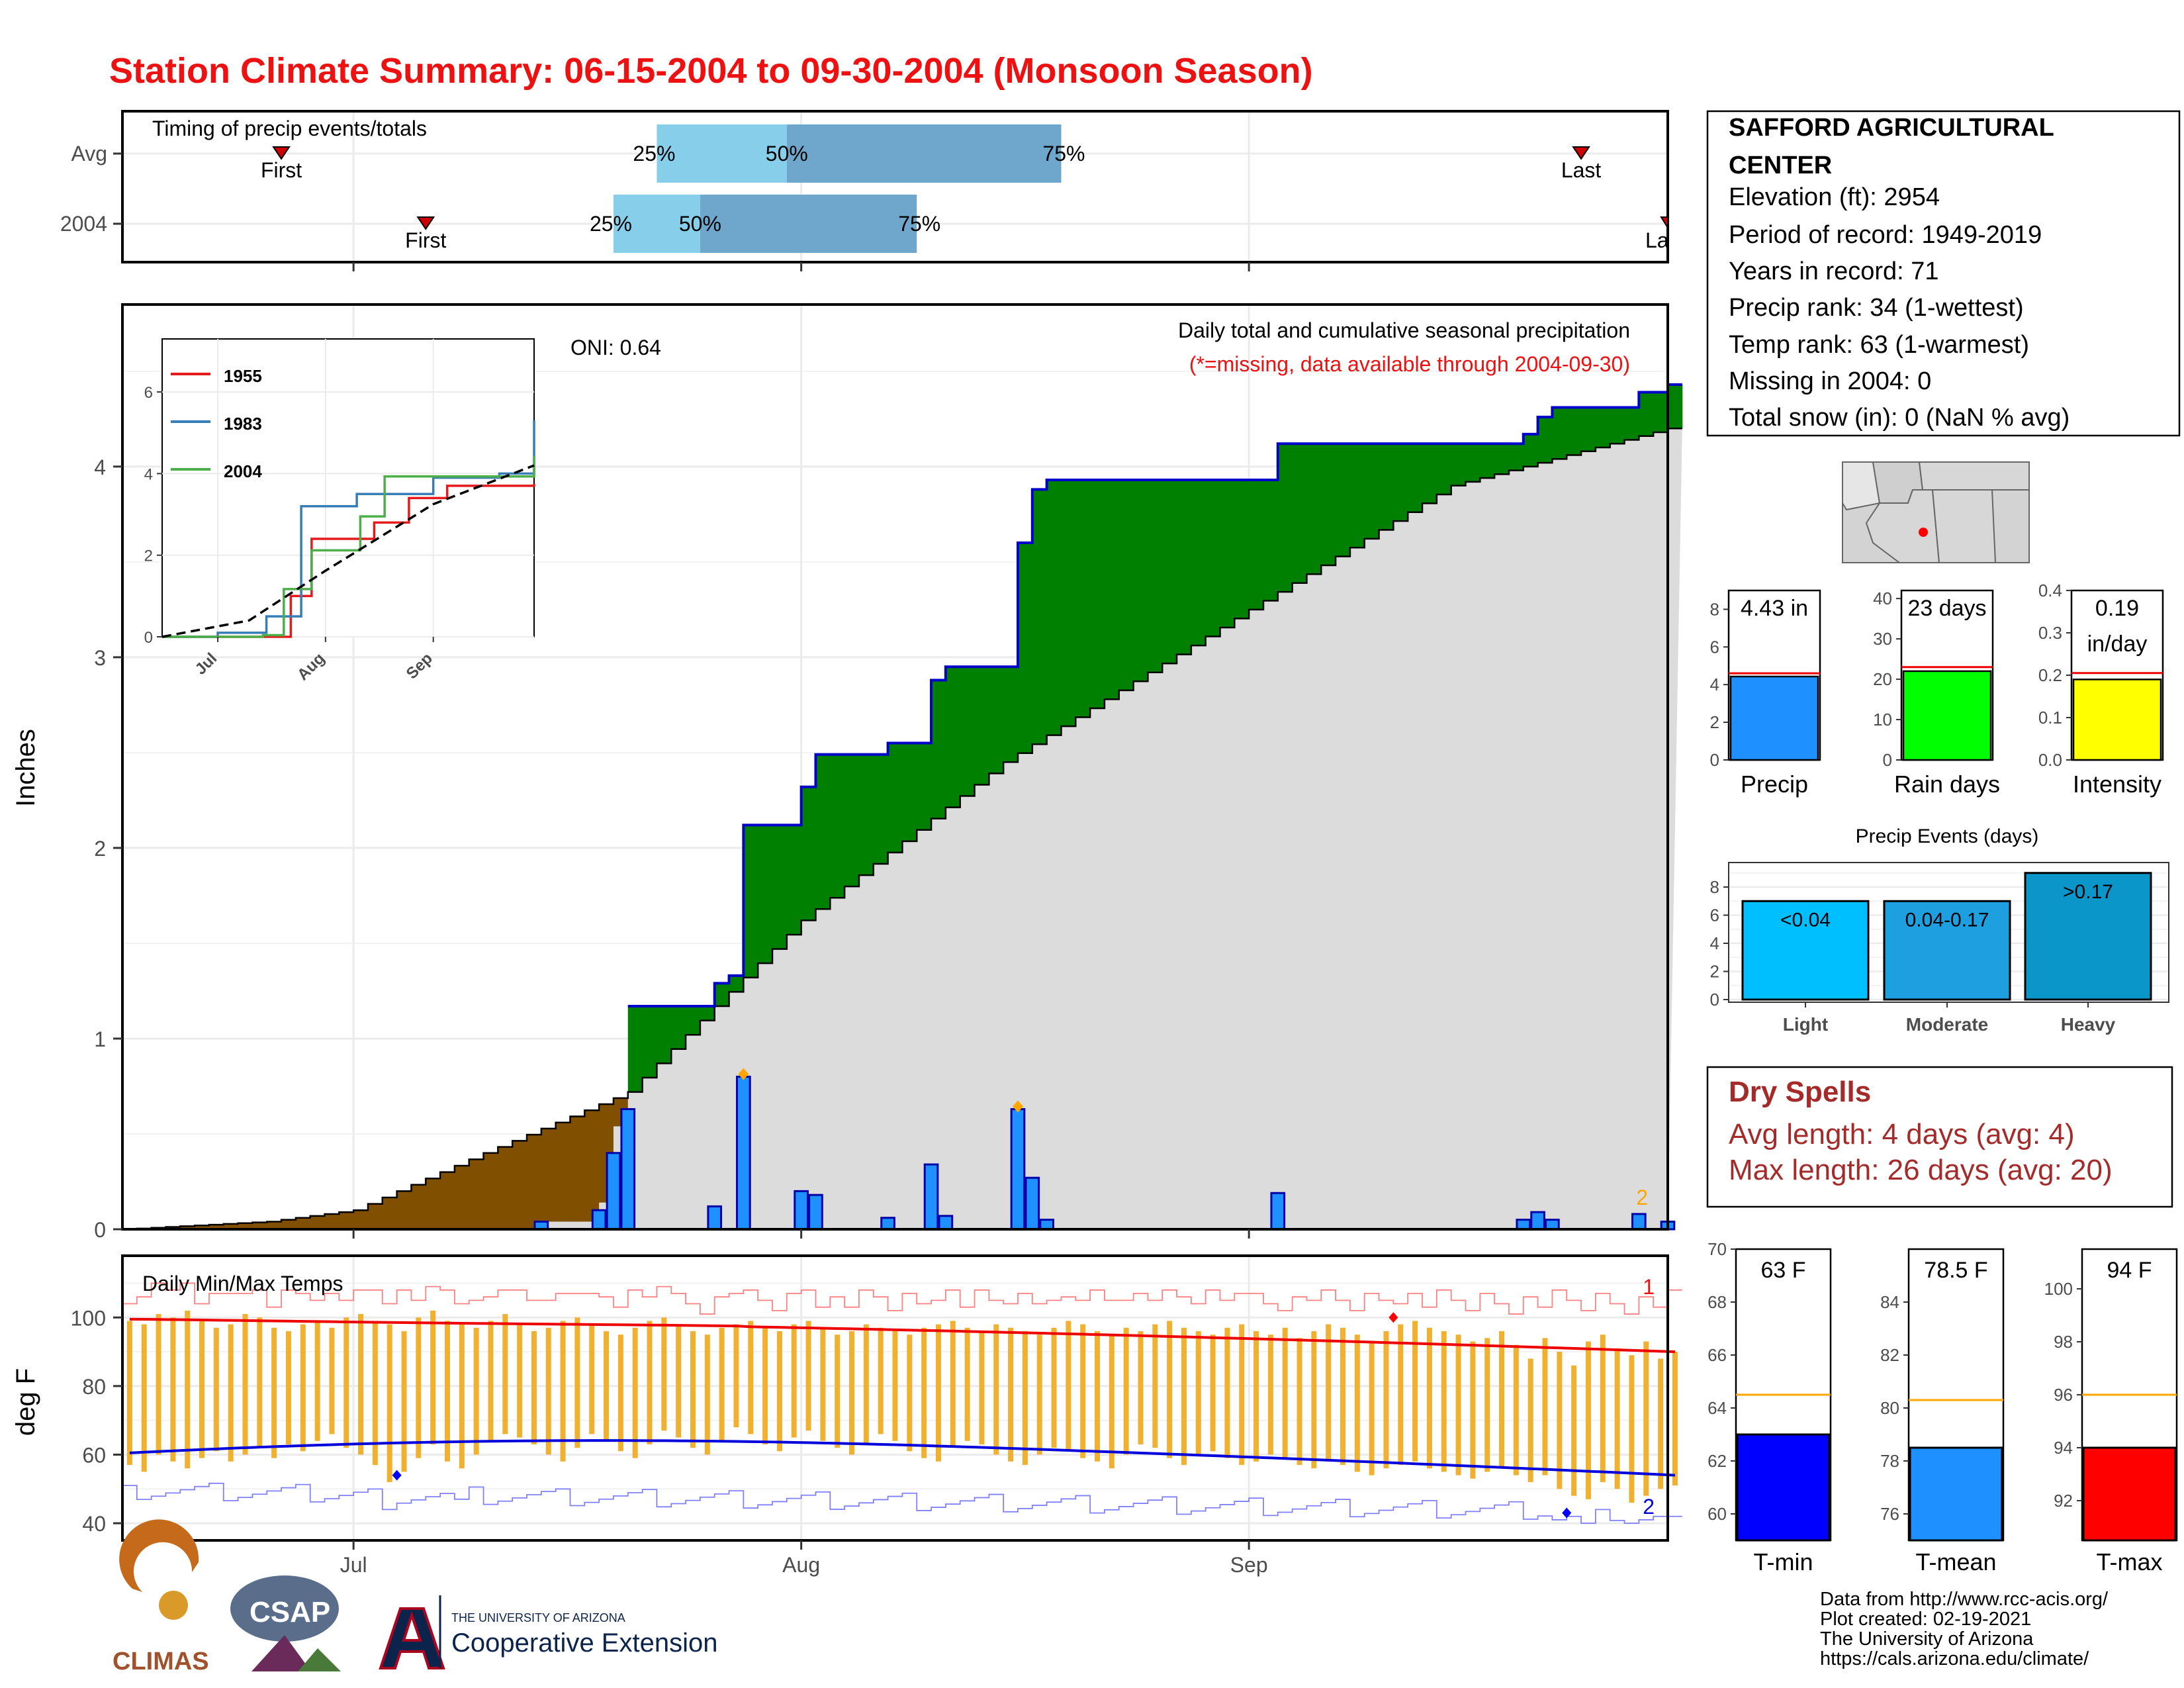 This screenshot has height=1688, width=2184. Describe the element at coordinates (1974, 476) in the screenshot. I see `map-colorado` at that location.